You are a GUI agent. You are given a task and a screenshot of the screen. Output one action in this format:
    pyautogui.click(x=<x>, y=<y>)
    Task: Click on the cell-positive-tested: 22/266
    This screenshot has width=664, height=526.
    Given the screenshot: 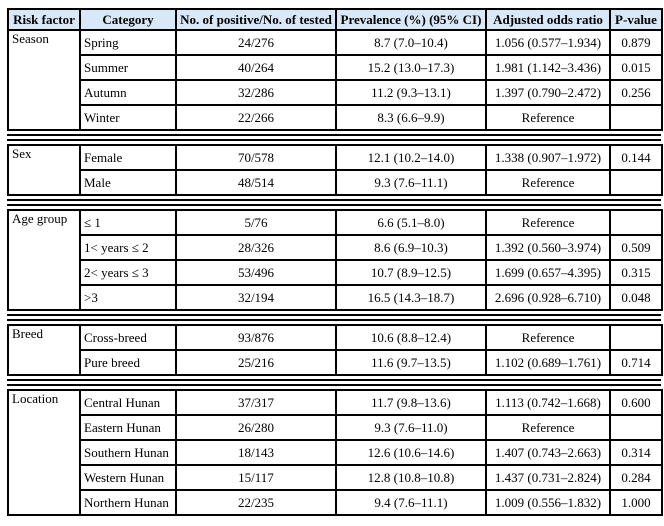 What is the action you would take?
    pyautogui.click(x=256, y=117)
    